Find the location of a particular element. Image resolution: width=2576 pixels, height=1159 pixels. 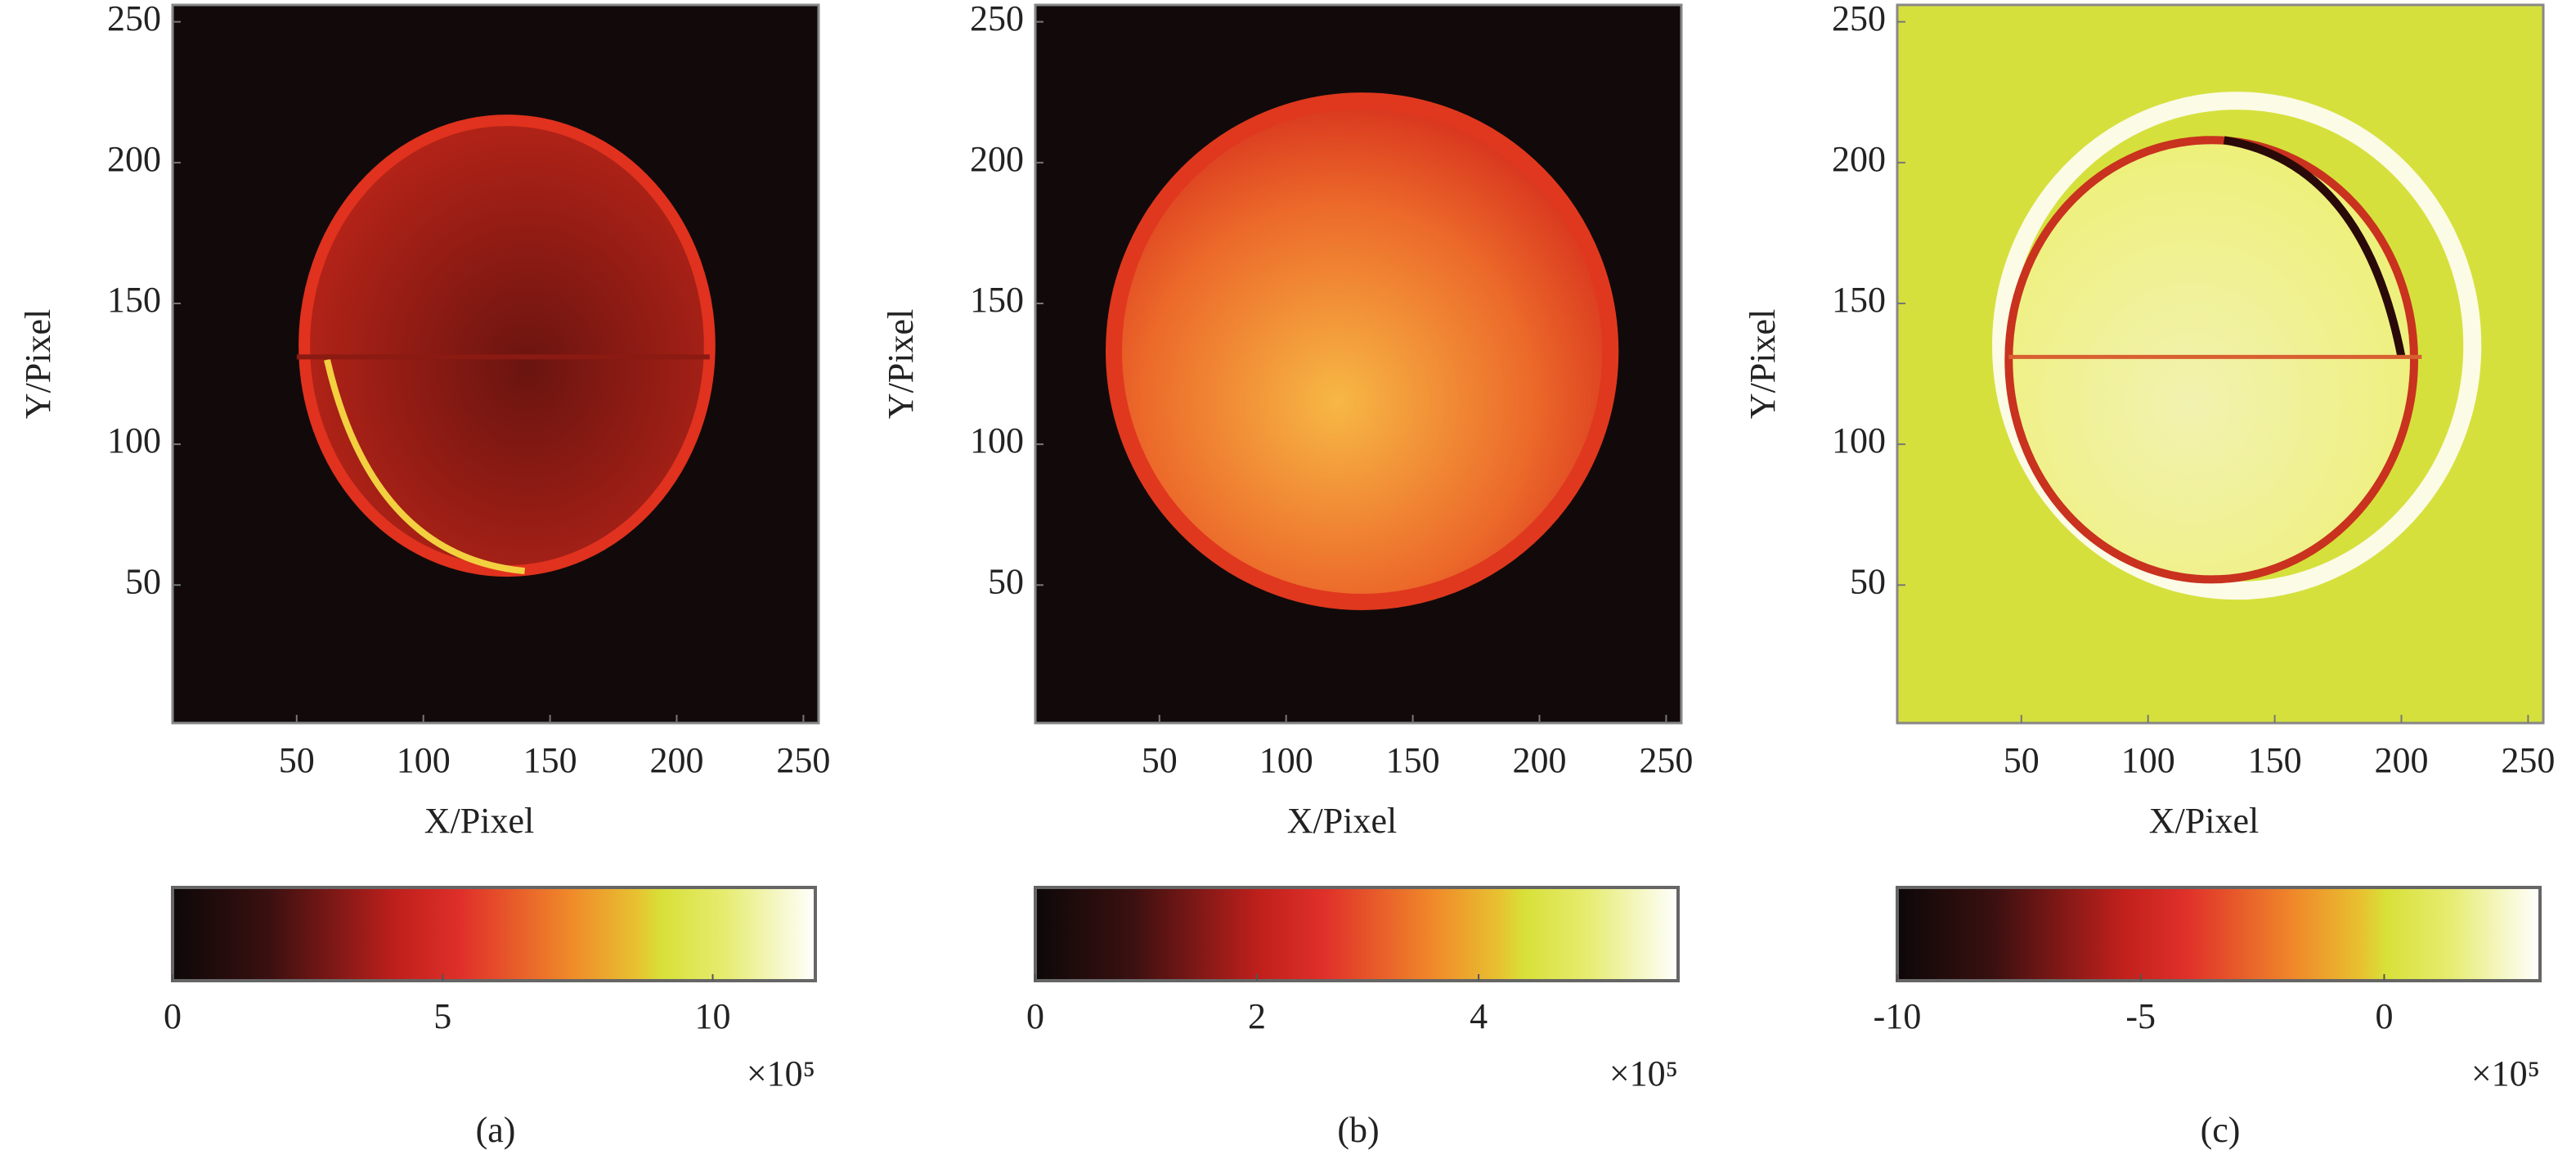

colorbar-tick-label: -10 is located at coordinates (1898, 1016).